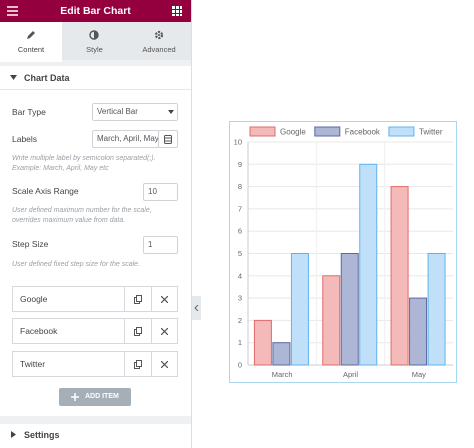  I want to click on y-tick-label: 6, so click(240, 231).